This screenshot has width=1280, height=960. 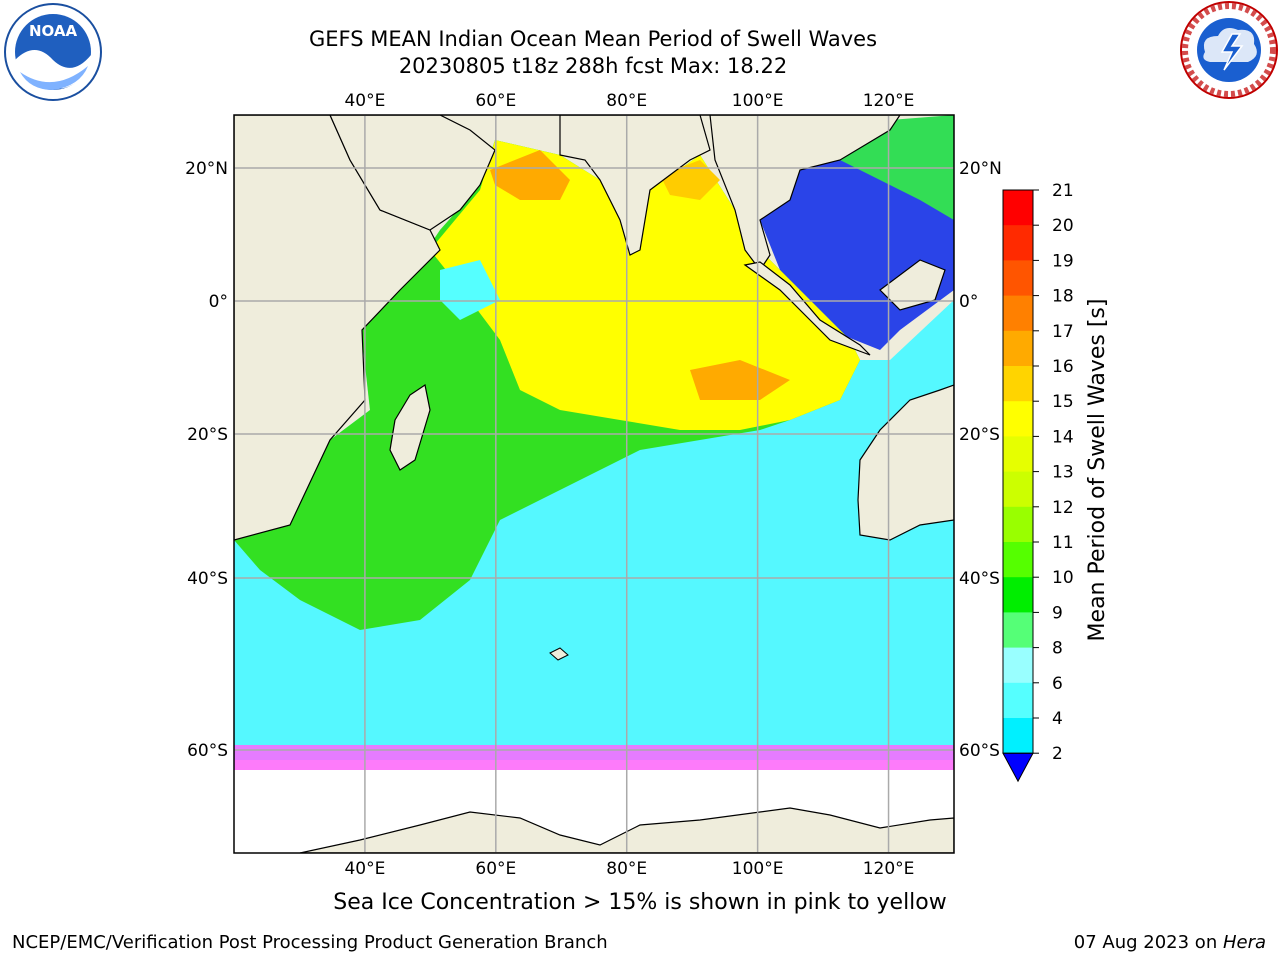 What do you see at coordinates (593, 66) in the screenshot?
I see `title-line-2: 20230805 t18z 288h fcst Max: 18.22` at bounding box center [593, 66].